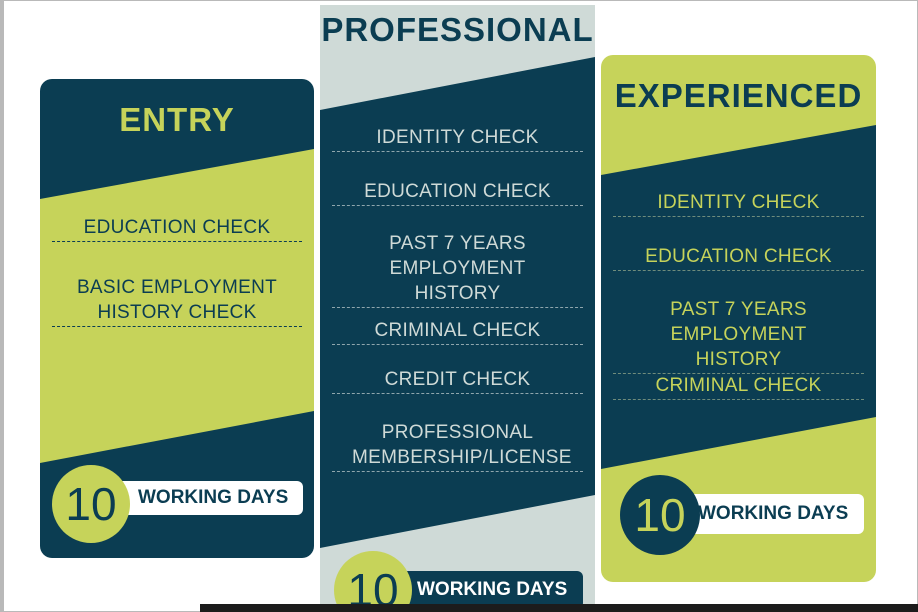 The height and width of the screenshot is (612, 918). What do you see at coordinates (177, 119) in the screenshot?
I see `entry-tier-title: ENTRY` at bounding box center [177, 119].